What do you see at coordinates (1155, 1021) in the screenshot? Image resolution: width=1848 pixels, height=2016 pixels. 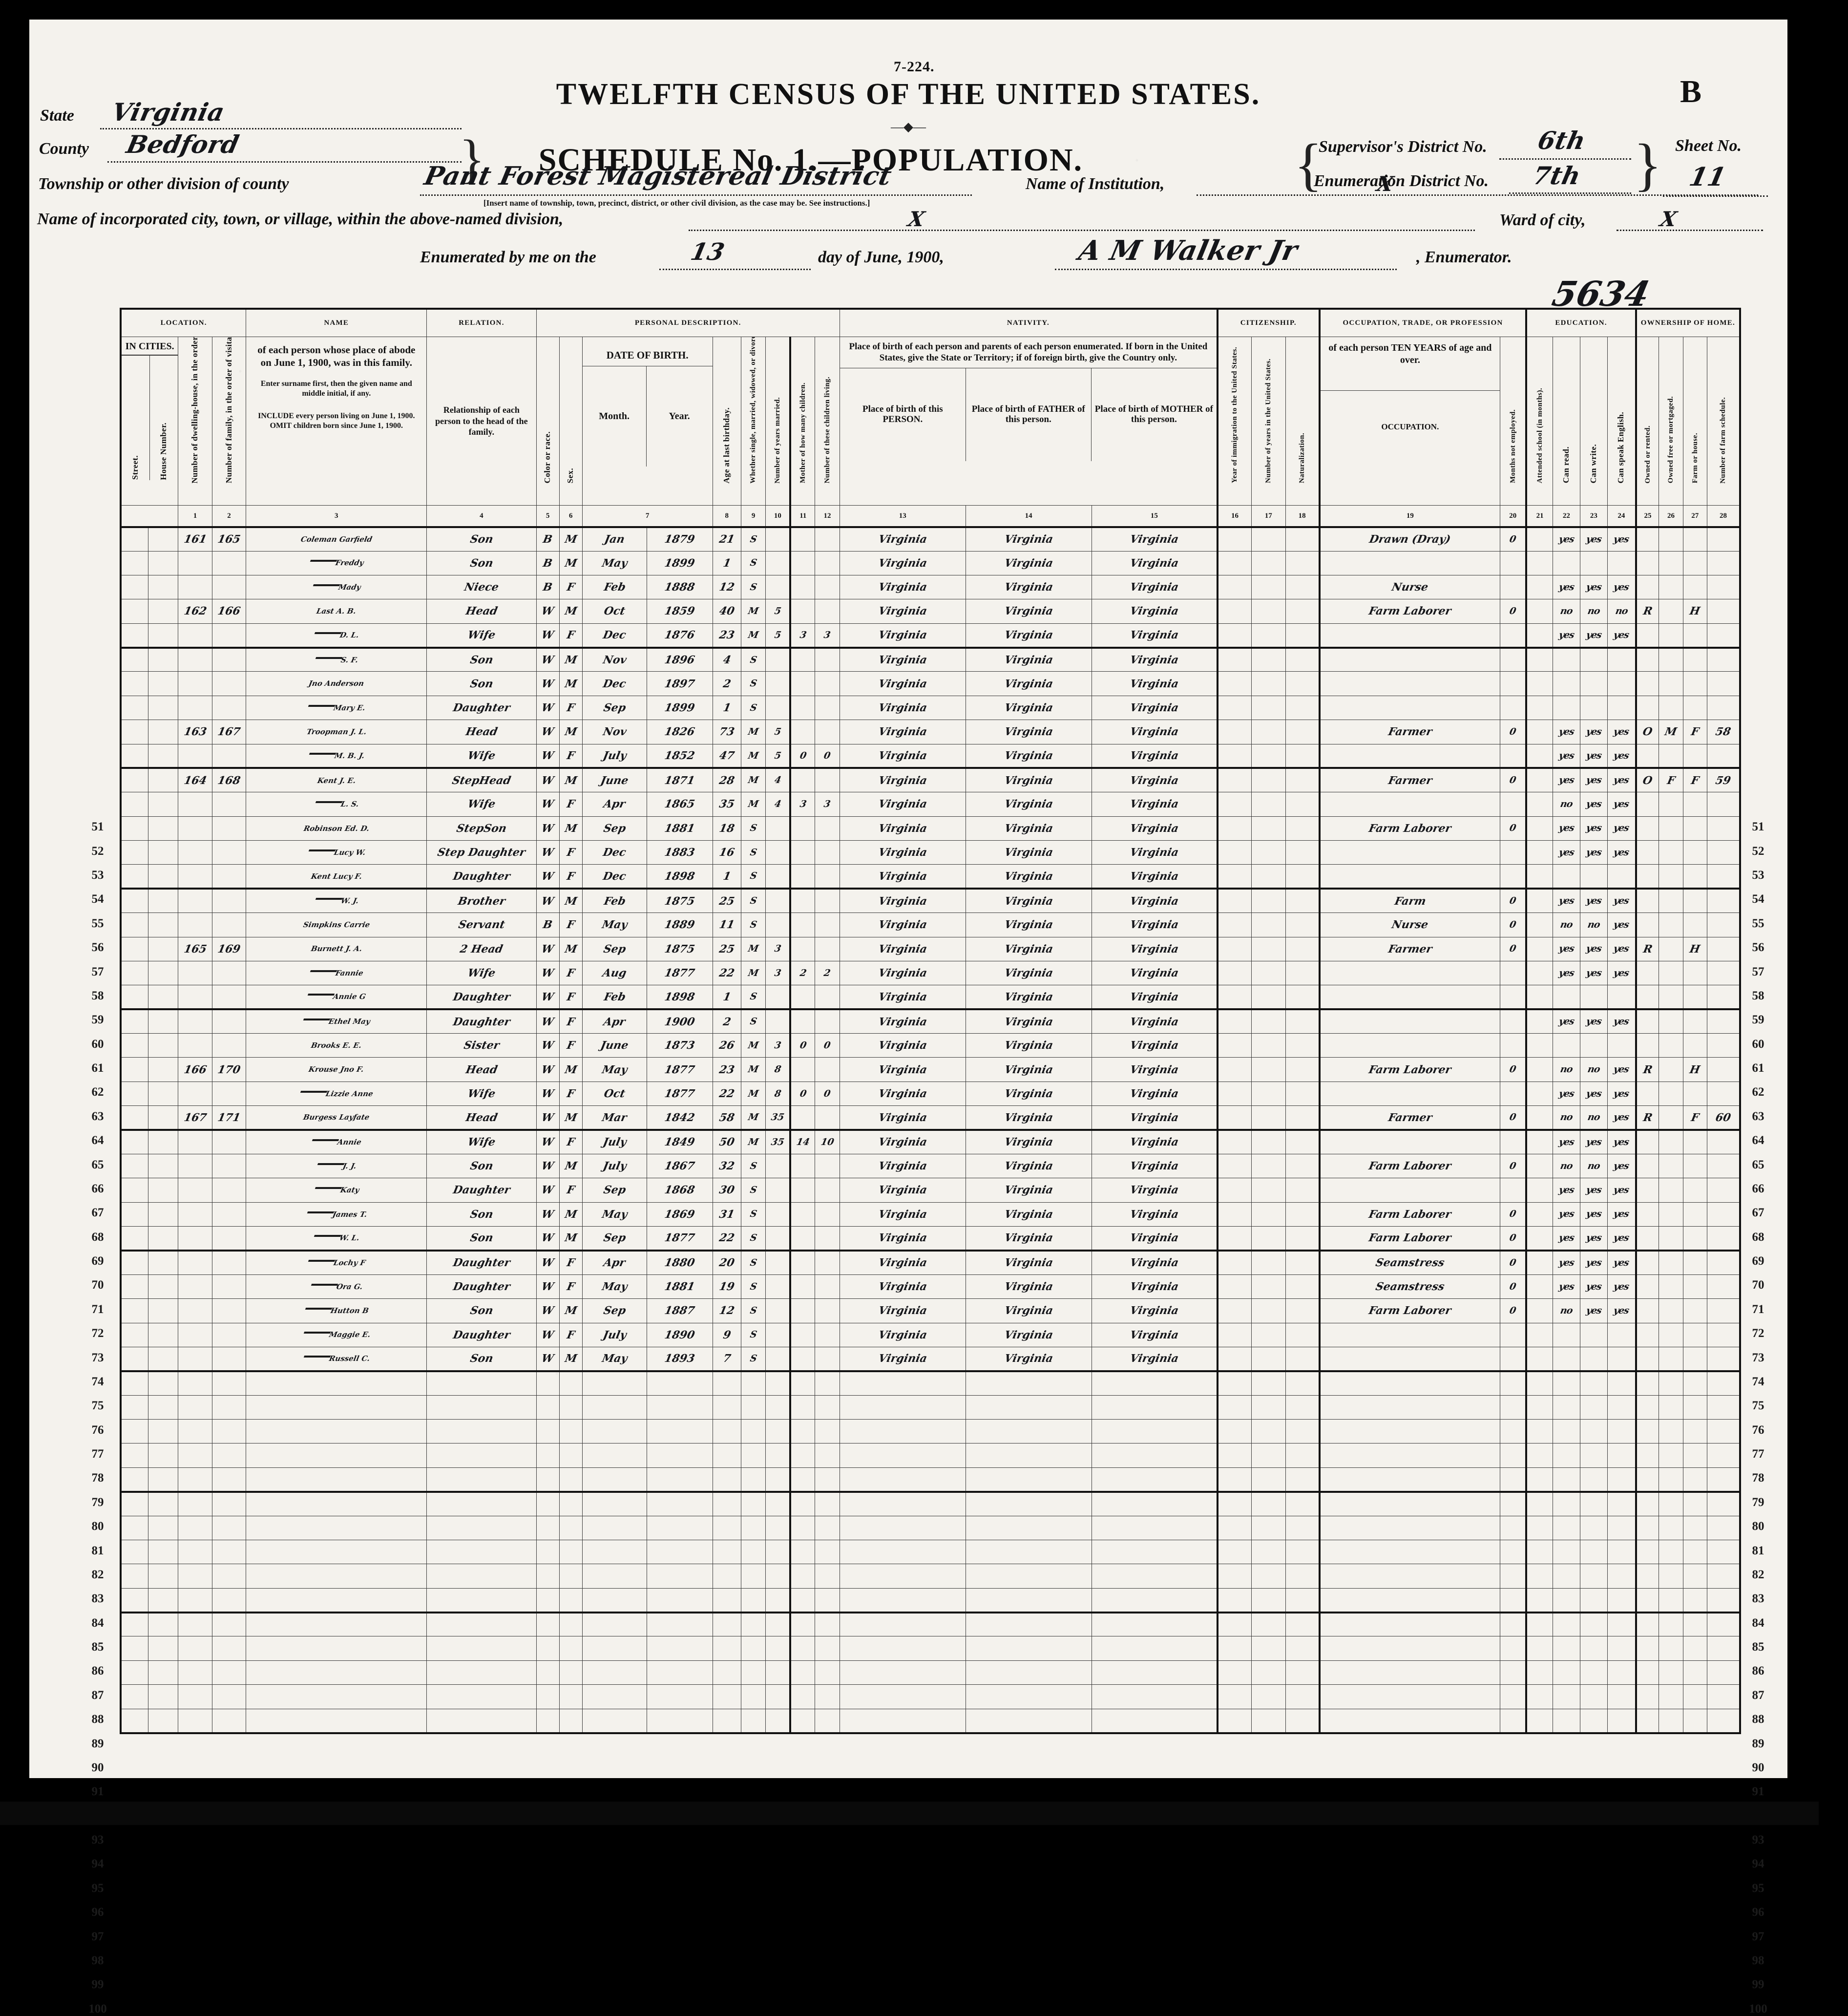 I see `cell-birth-mother: Virginia` at bounding box center [1155, 1021].